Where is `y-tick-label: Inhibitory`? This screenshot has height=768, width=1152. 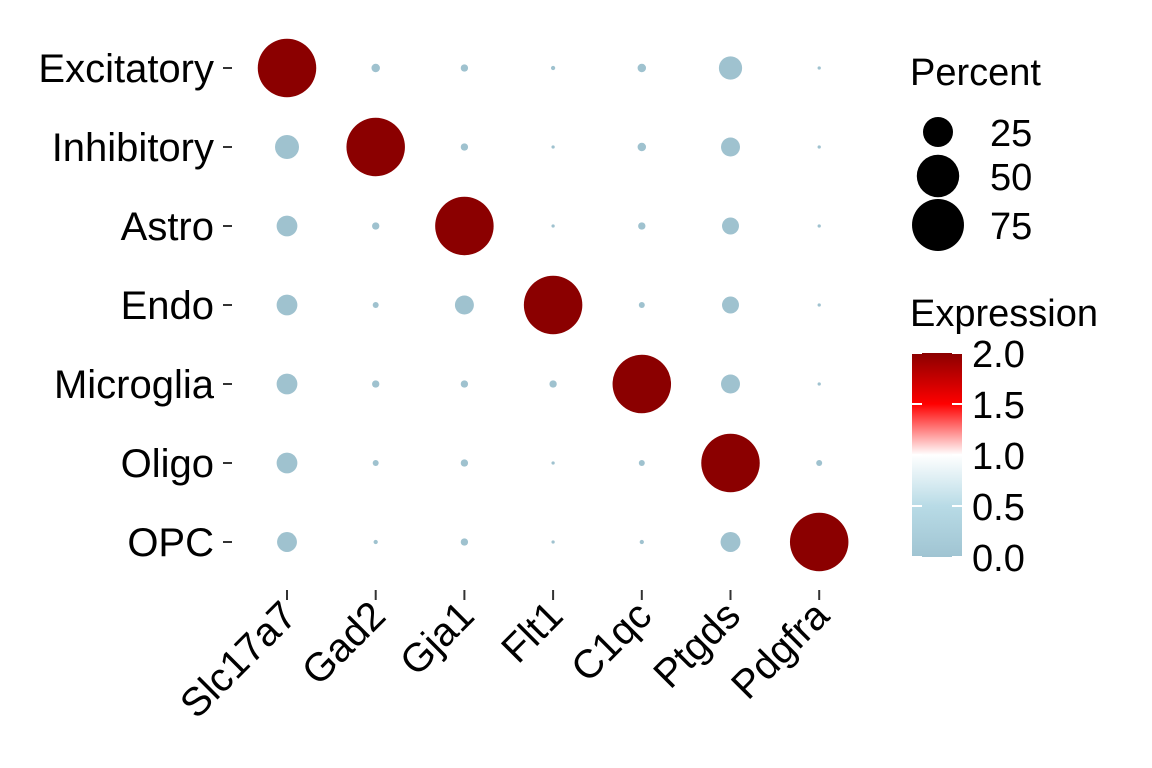
y-tick-label: Inhibitory is located at coordinates (133, 148).